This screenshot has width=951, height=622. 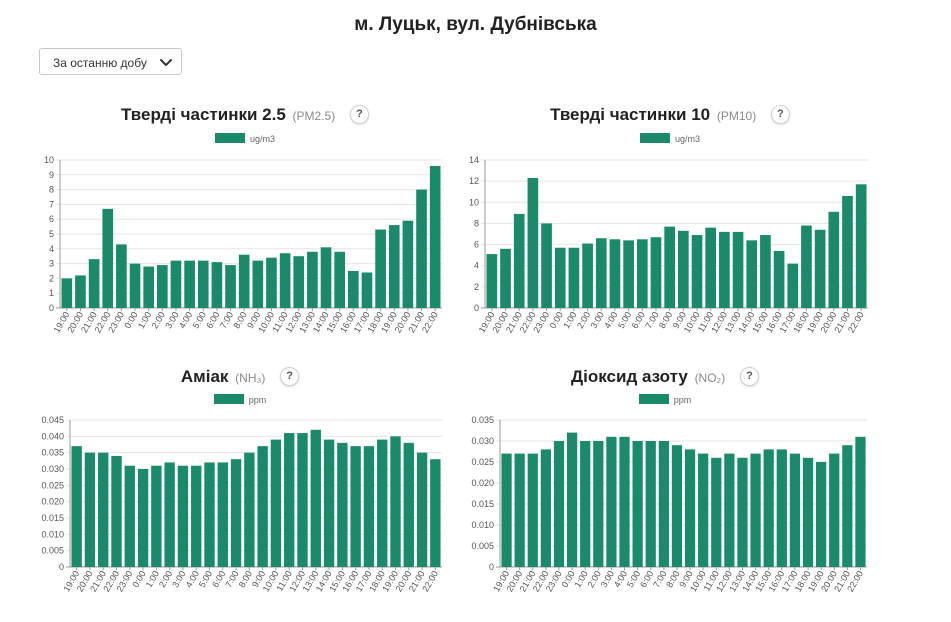 I want to click on chart-legend: ppm, so click(x=665, y=399).